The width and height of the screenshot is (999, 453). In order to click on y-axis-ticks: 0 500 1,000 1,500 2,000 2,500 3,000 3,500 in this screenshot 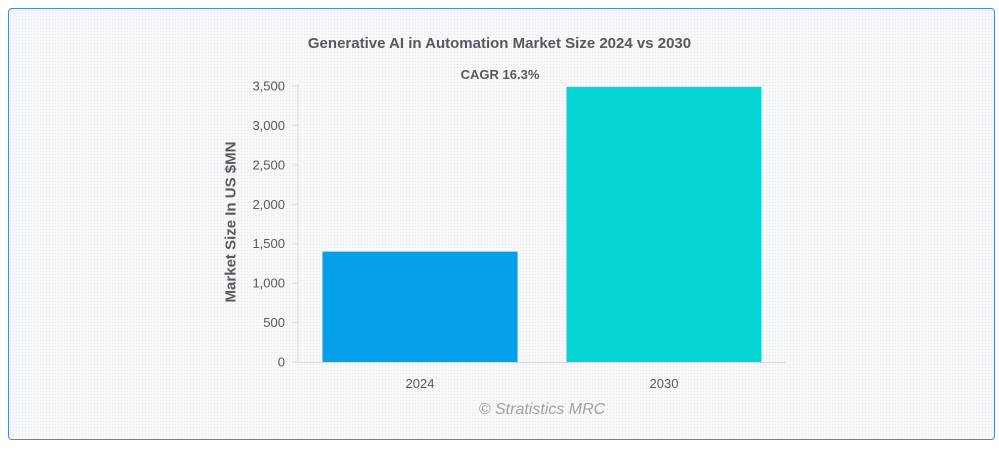, I will do `click(275, 224)`.